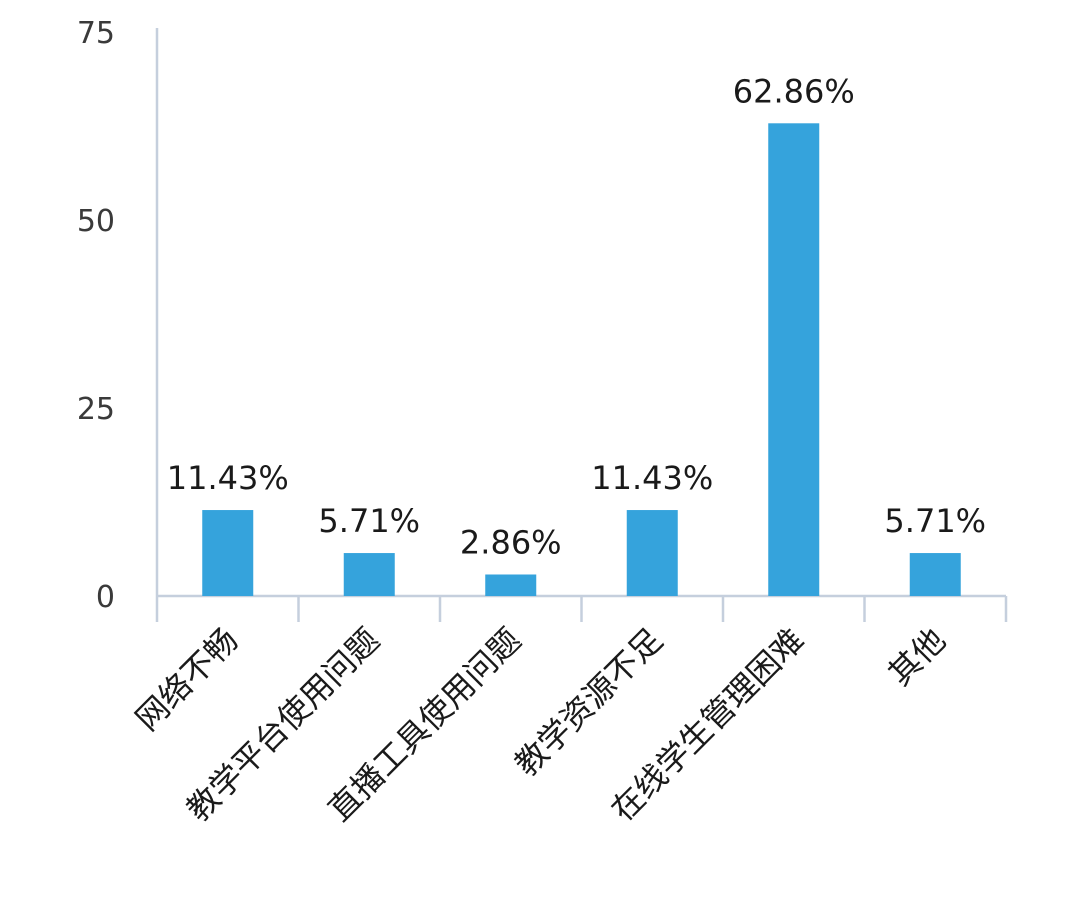  I want to click on y-tick-label: 0, so click(105, 597).